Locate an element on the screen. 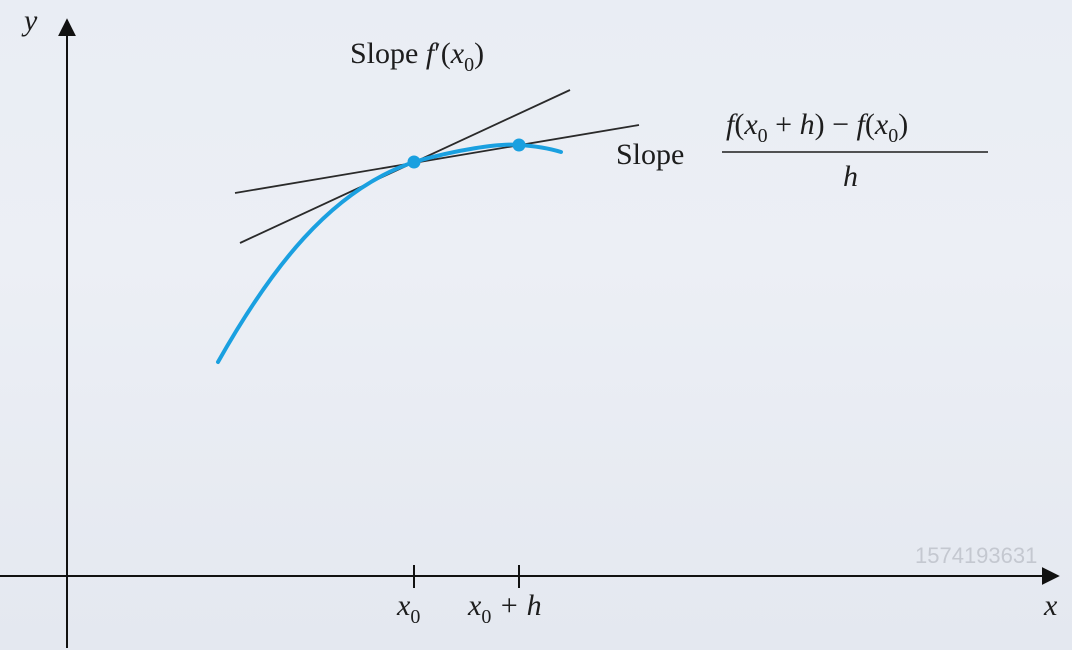  secant-numerator: f(x0 + h) − f(x0) is located at coordinates (817, 127).